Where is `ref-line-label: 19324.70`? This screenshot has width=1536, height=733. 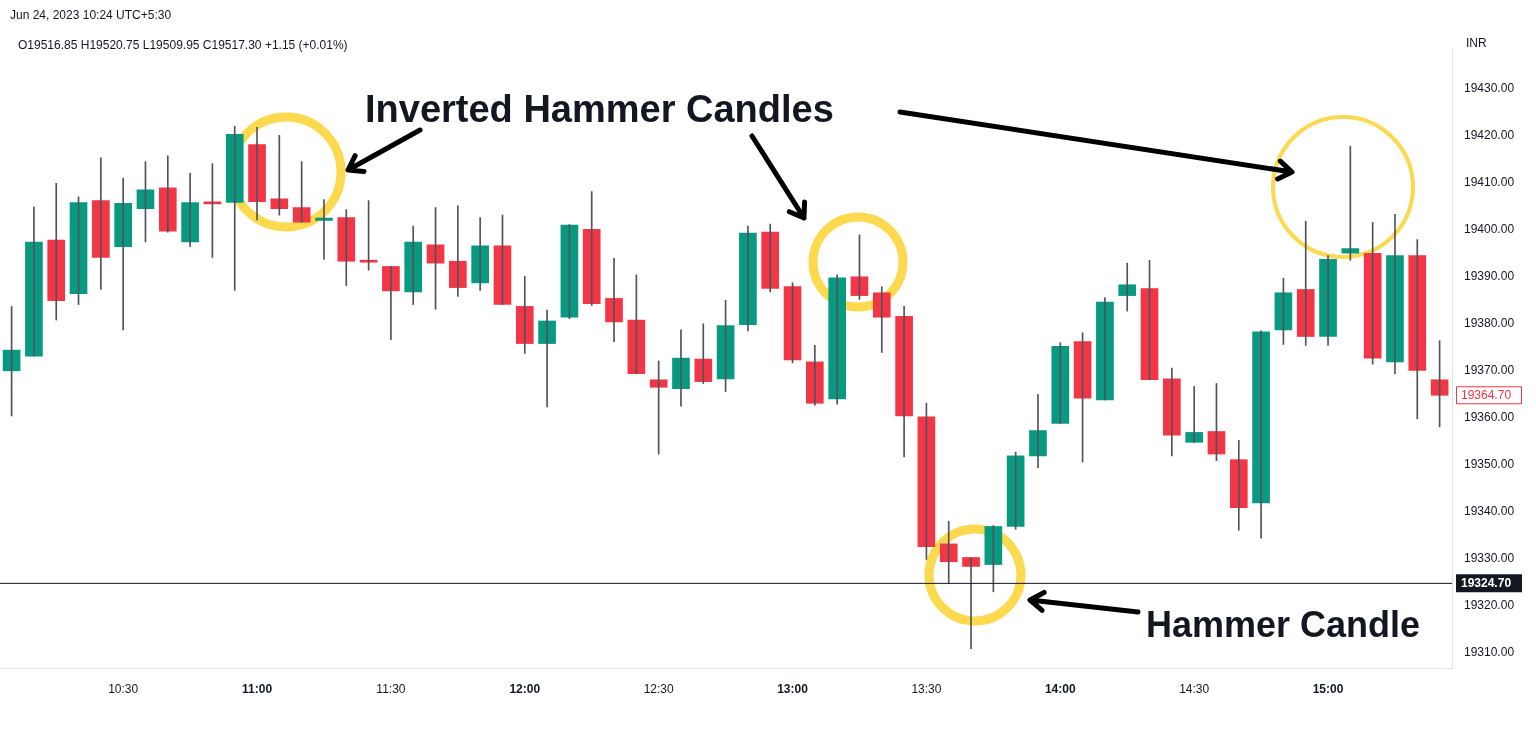 ref-line-label: 19324.70 is located at coordinates (1486, 582).